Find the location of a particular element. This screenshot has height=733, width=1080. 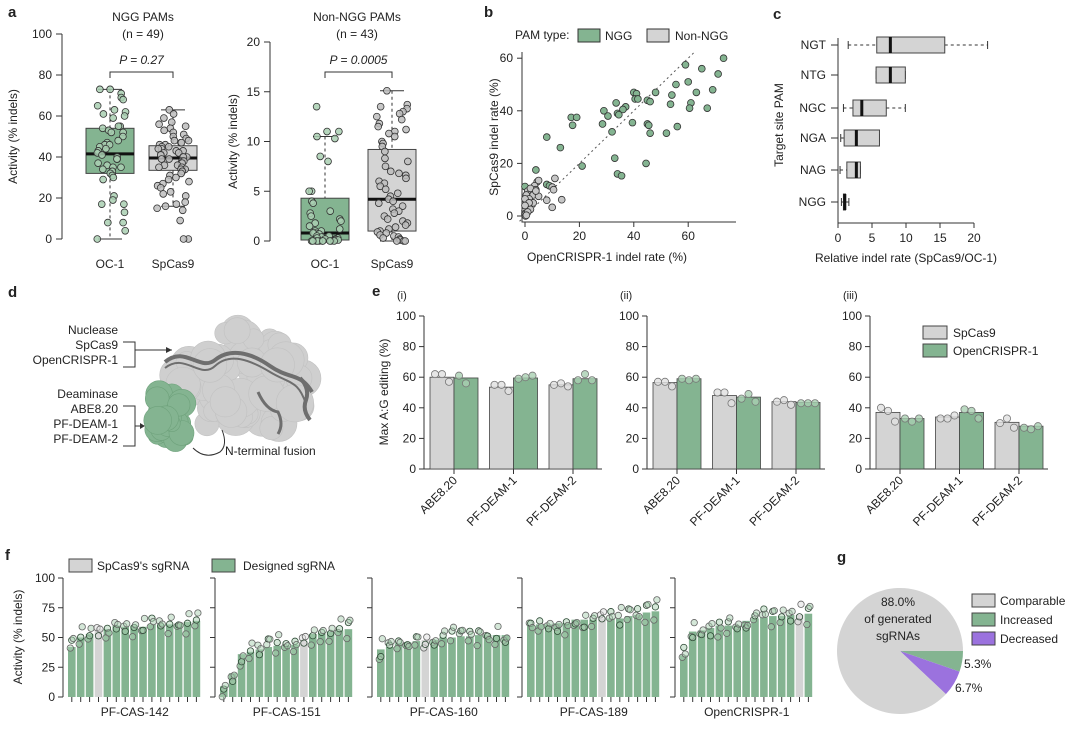

y-tick-label: 0 is located at coordinates (51, 697).